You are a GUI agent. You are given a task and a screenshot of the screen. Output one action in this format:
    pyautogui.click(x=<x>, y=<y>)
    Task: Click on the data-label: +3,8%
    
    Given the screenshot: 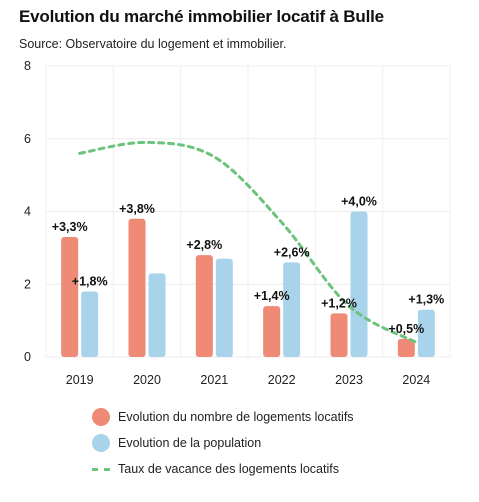 What is the action you would take?
    pyautogui.click(x=137, y=209)
    